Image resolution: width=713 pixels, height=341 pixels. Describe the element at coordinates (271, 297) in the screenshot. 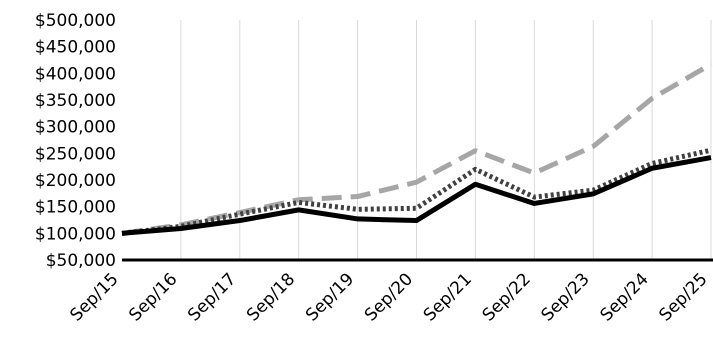

I see `x-tick-label: Sep/18` at that location.